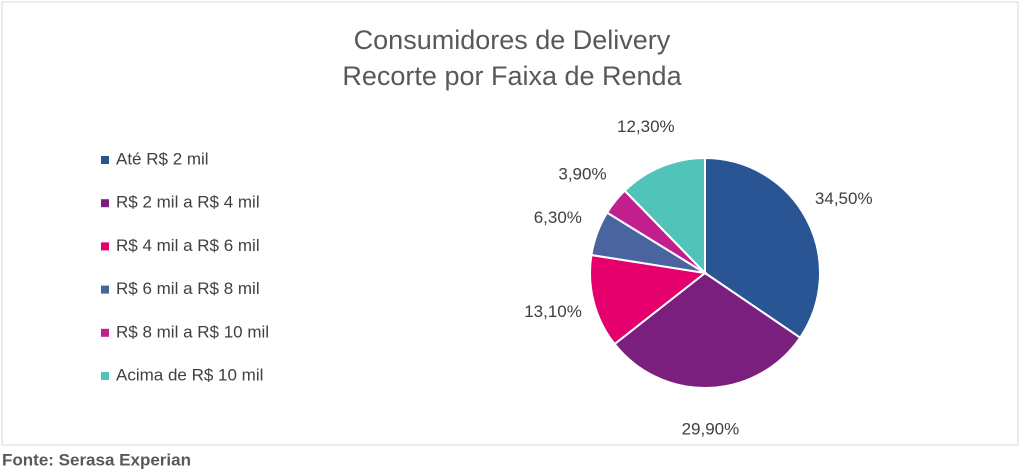  Describe the element at coordinates (188, 245) in the screenshot. I see `legend-label: R$ 4 mil a R$ 6 mil` at that location.